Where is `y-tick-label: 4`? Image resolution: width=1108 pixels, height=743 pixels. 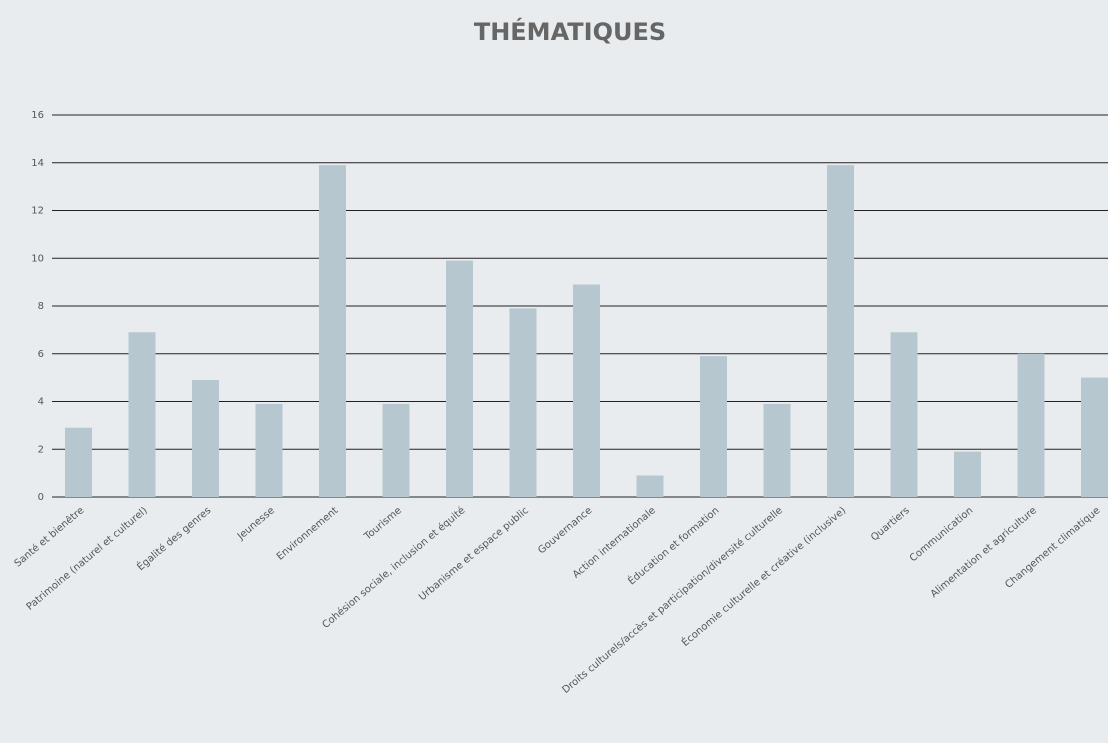 y-tick-label: 4 is located at coordinates (41, 402).